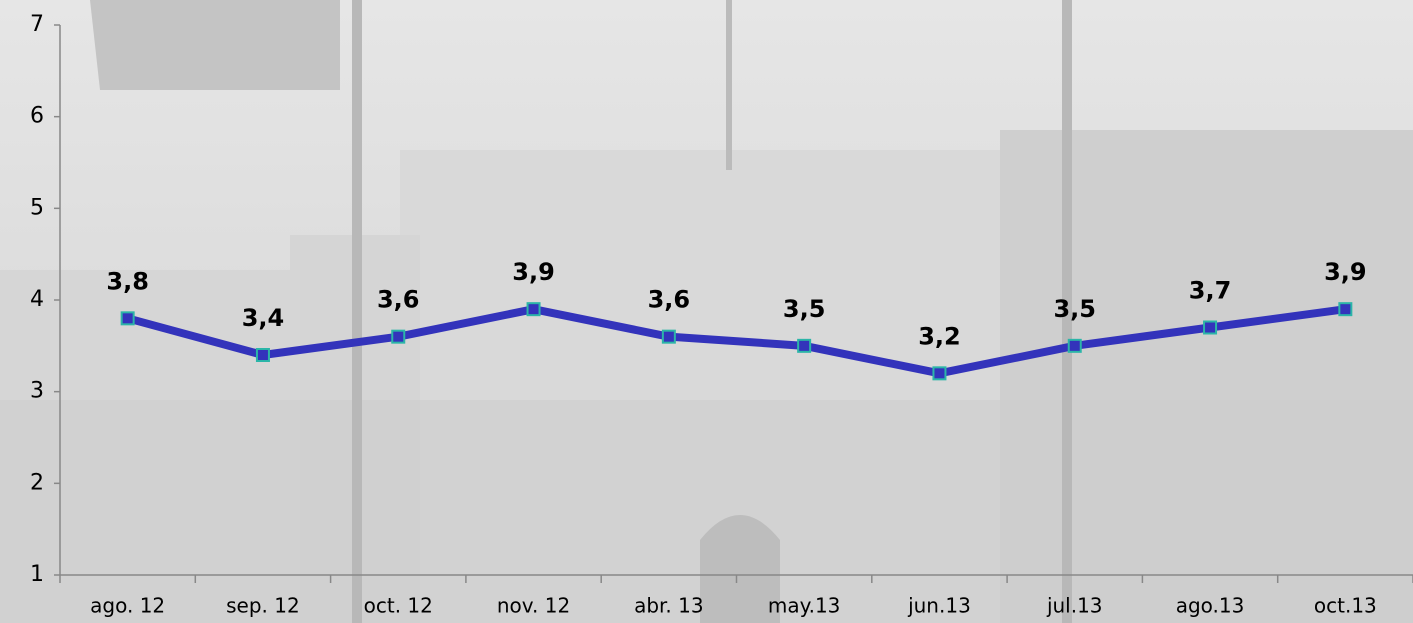  What do you see at coordinates (37, 299) in the screenshot?
I see `y-tick-label: 4` at bounding box center [37, 299].